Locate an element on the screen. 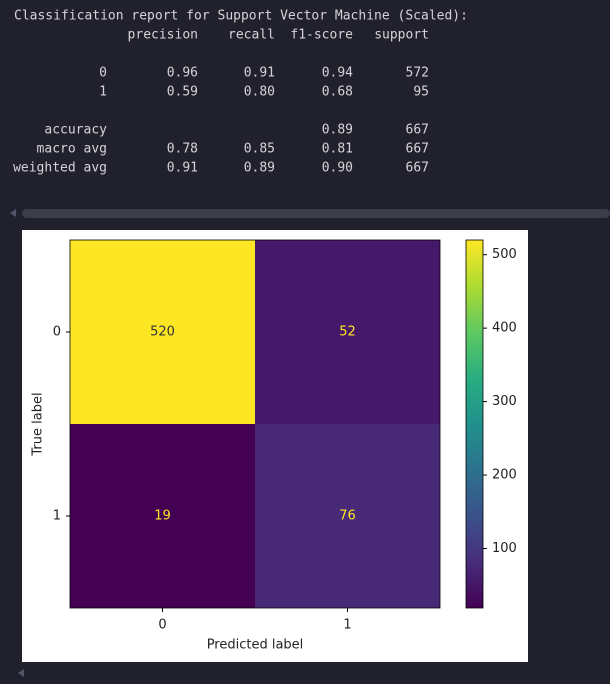  colorbar-tick-label: 400 is located at coordinates (504, 328).